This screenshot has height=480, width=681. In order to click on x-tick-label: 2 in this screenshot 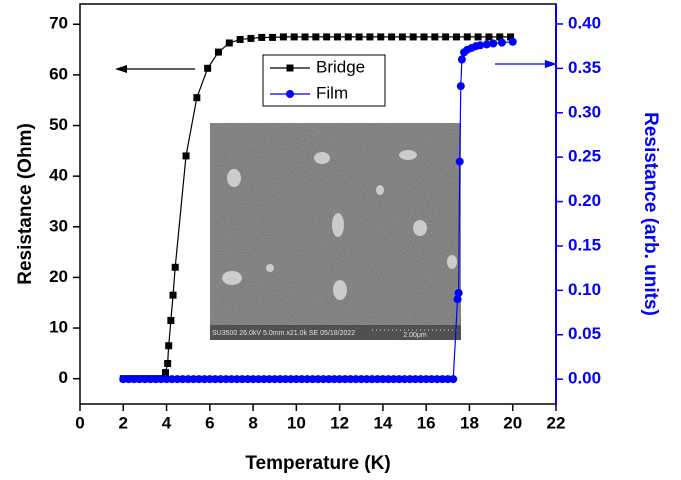, I will do `click(123, 422)`.